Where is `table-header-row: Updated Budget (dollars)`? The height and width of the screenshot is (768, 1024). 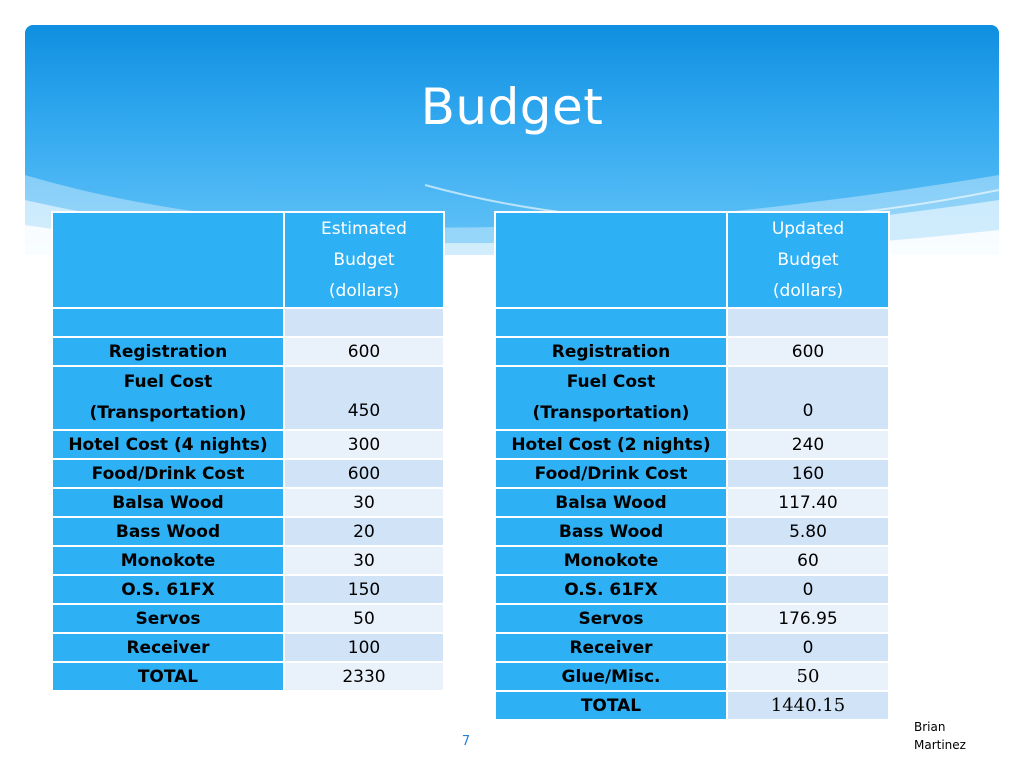
table-header-row: Updated Budget (dollars) is located at coordinates (692, 260).